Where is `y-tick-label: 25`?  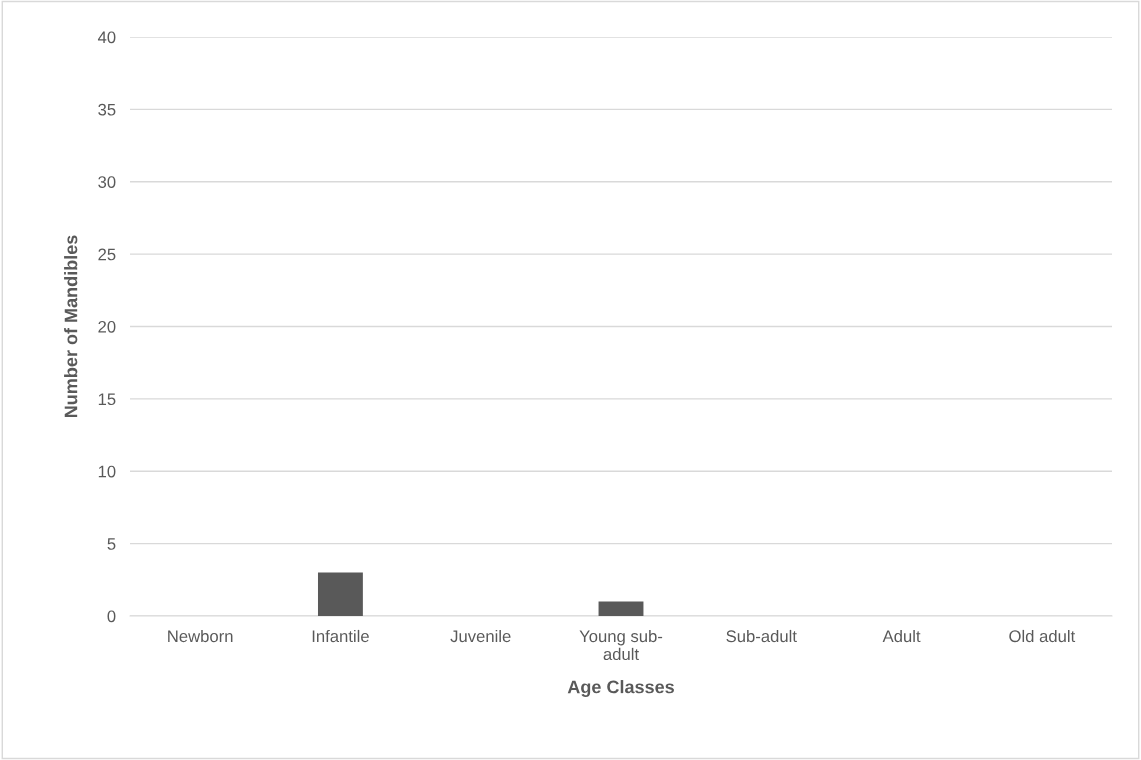 y-tick-label: 25 is located at coordinates (107, 254).